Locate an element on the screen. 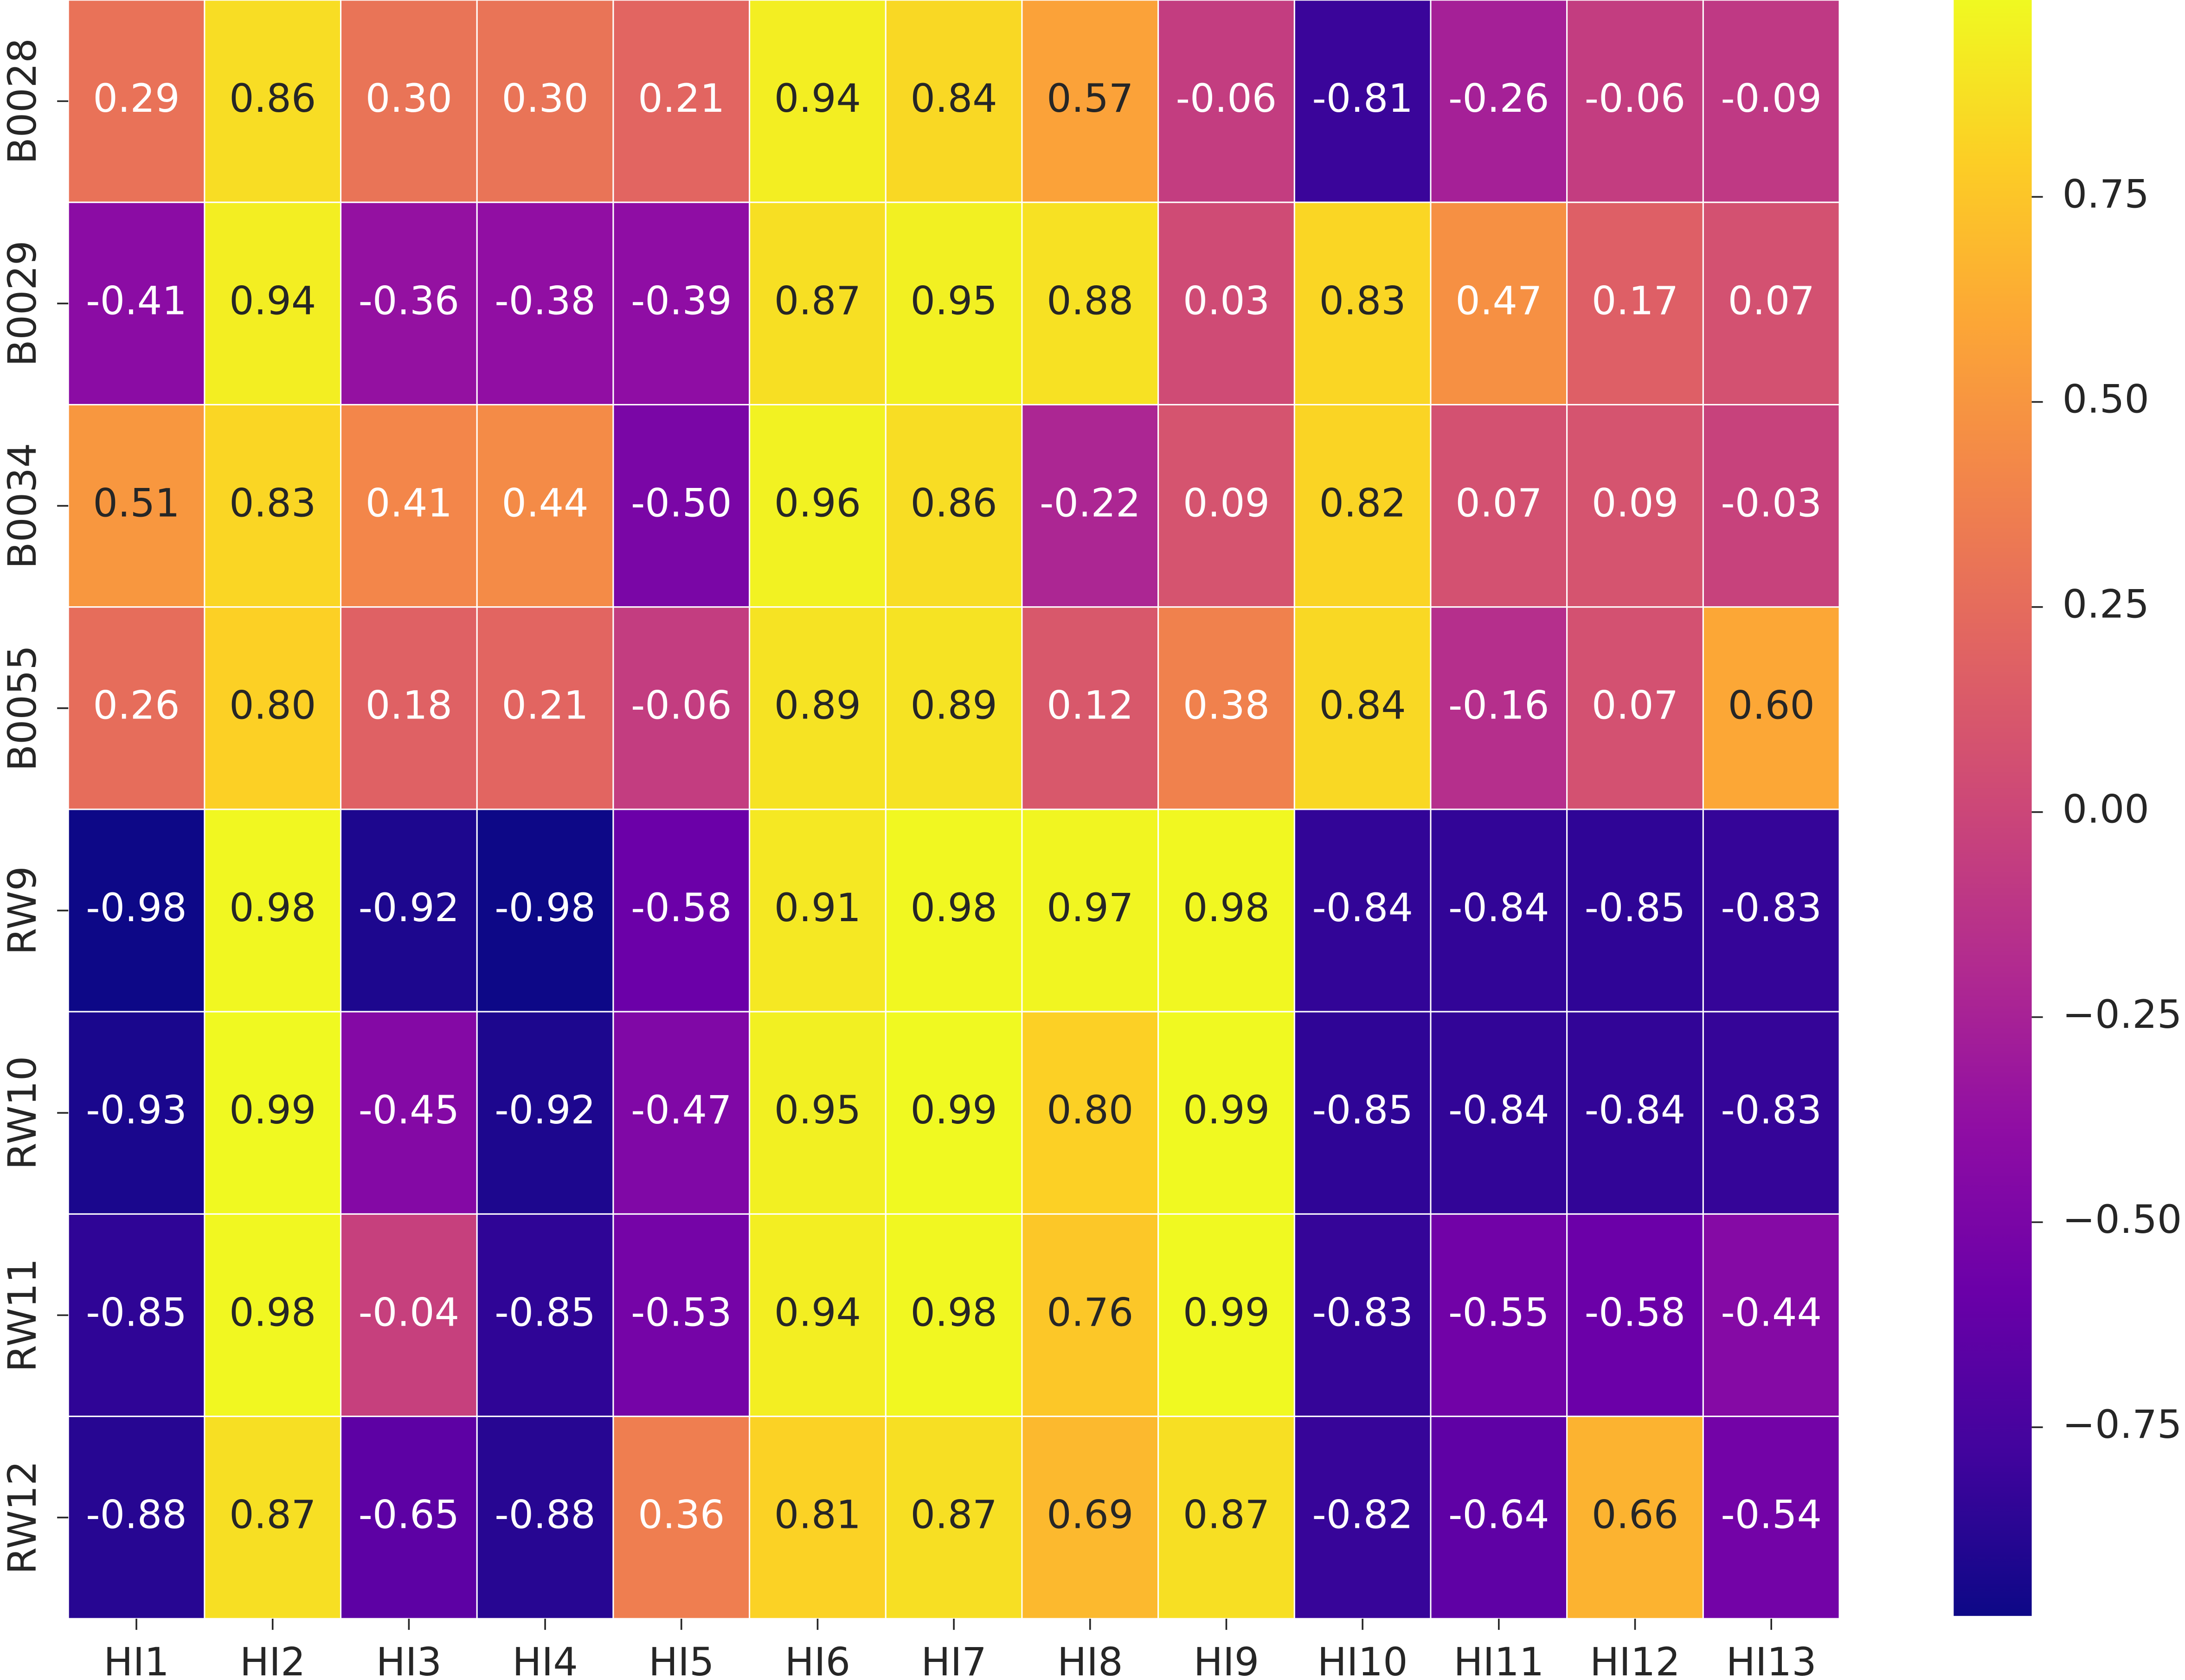 The height and width of the screenshot is (1680, 2185). colorbar-tick-label: 0.75 is located at coordinates (2106, 194).